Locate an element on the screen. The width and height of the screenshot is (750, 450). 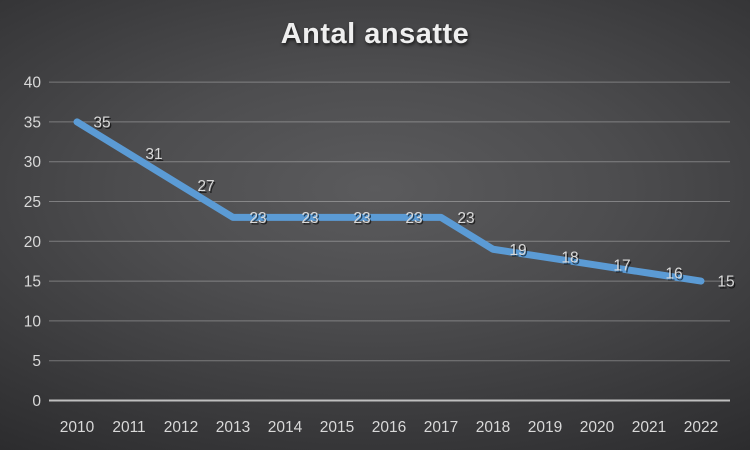
data-label: 19 is located at coordinates (517, 250).